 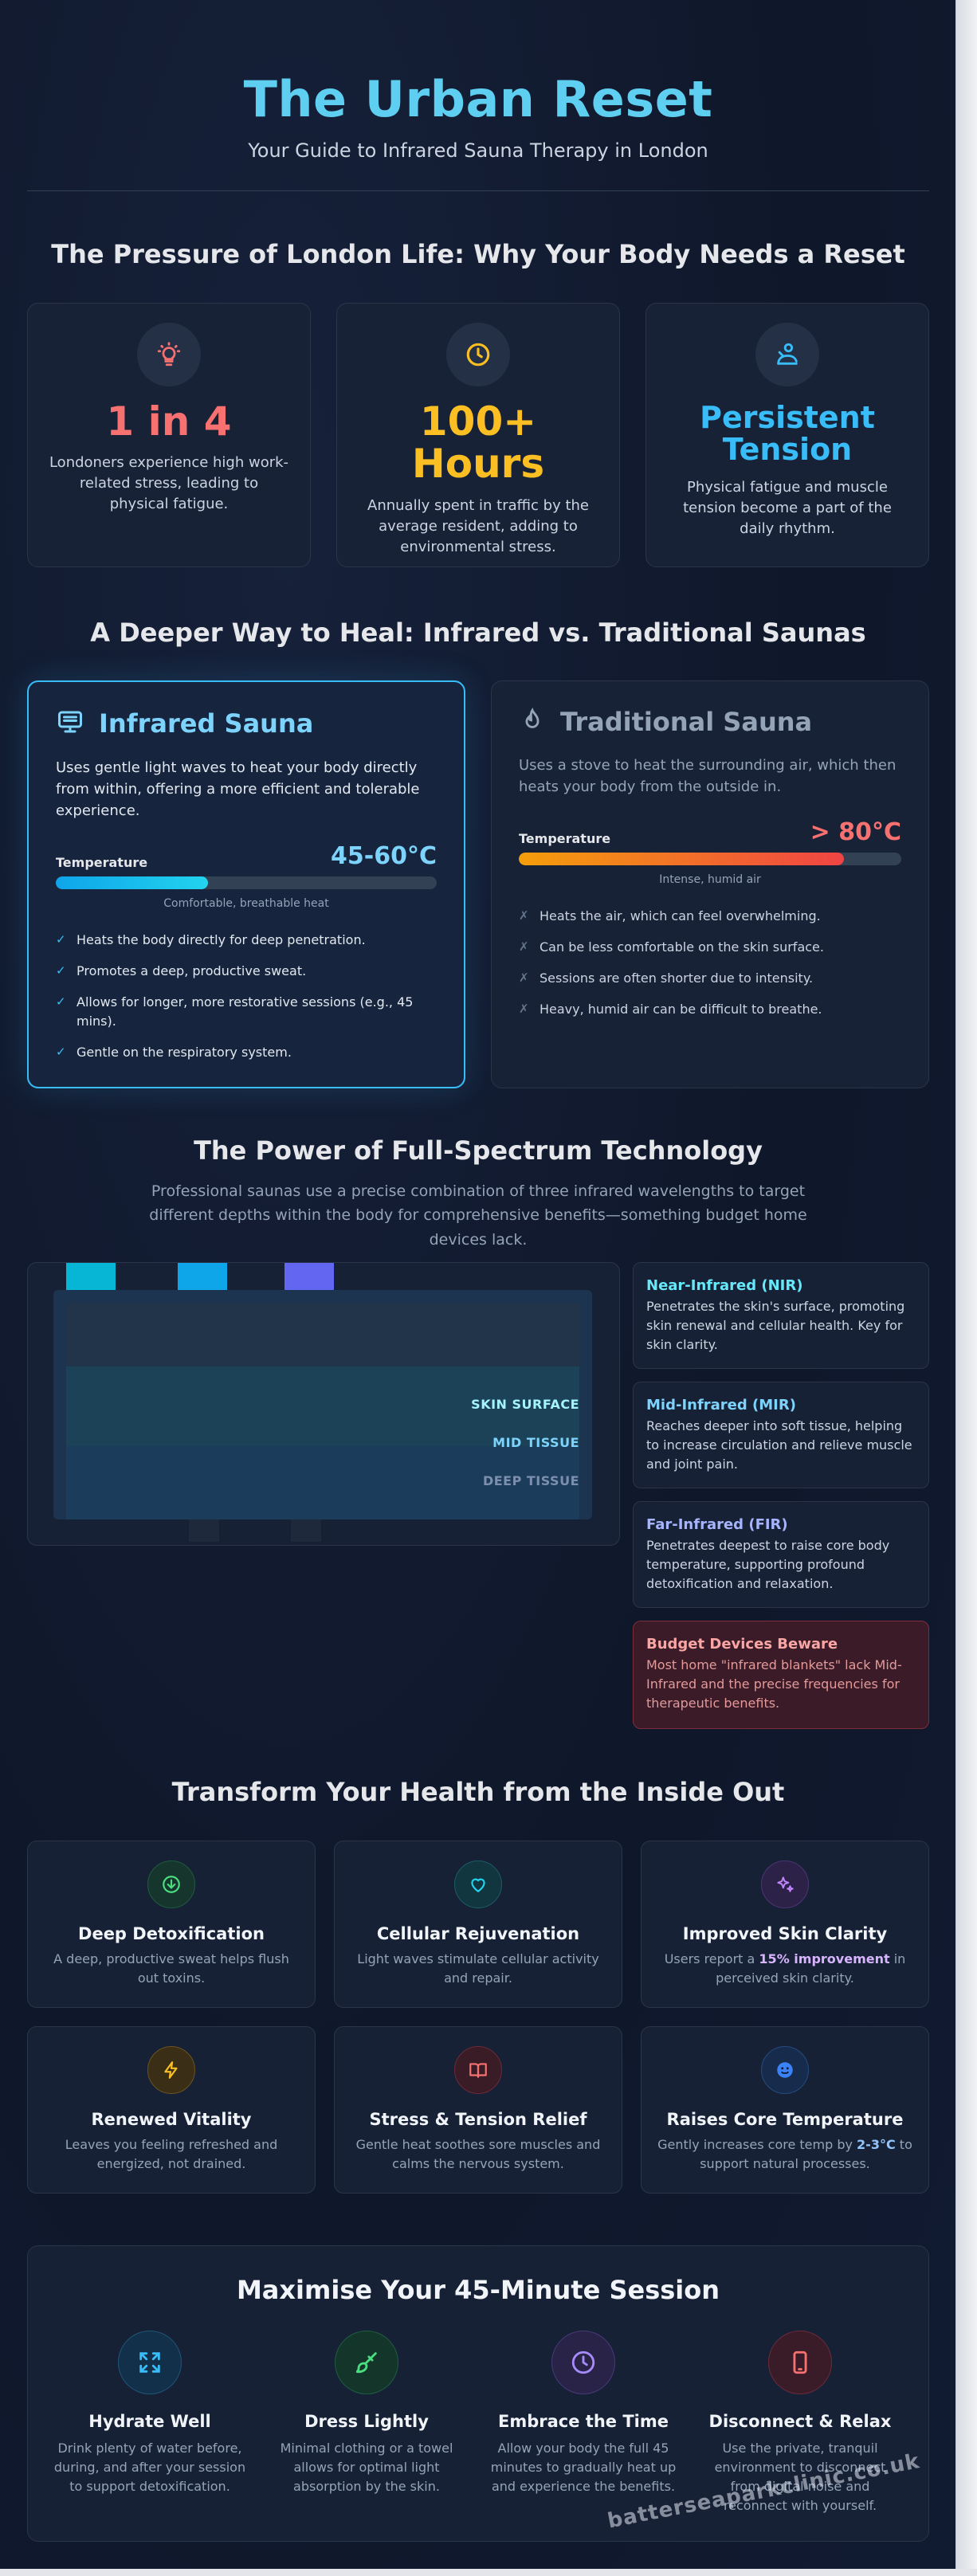 I want to click on fir-title: Far-Infrared (FIR), so click(x=717, y=1524).